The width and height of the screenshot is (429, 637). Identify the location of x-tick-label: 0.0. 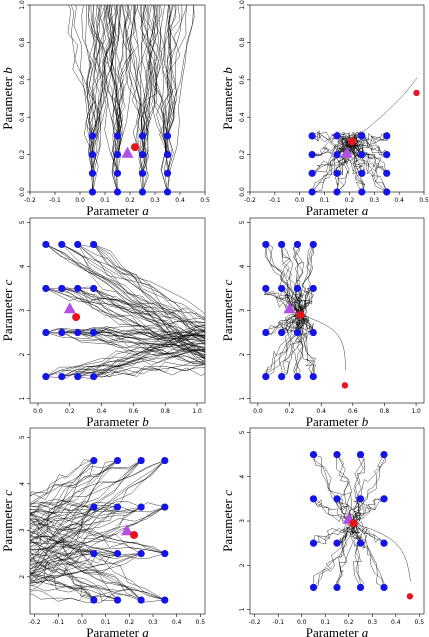
(300, 200).